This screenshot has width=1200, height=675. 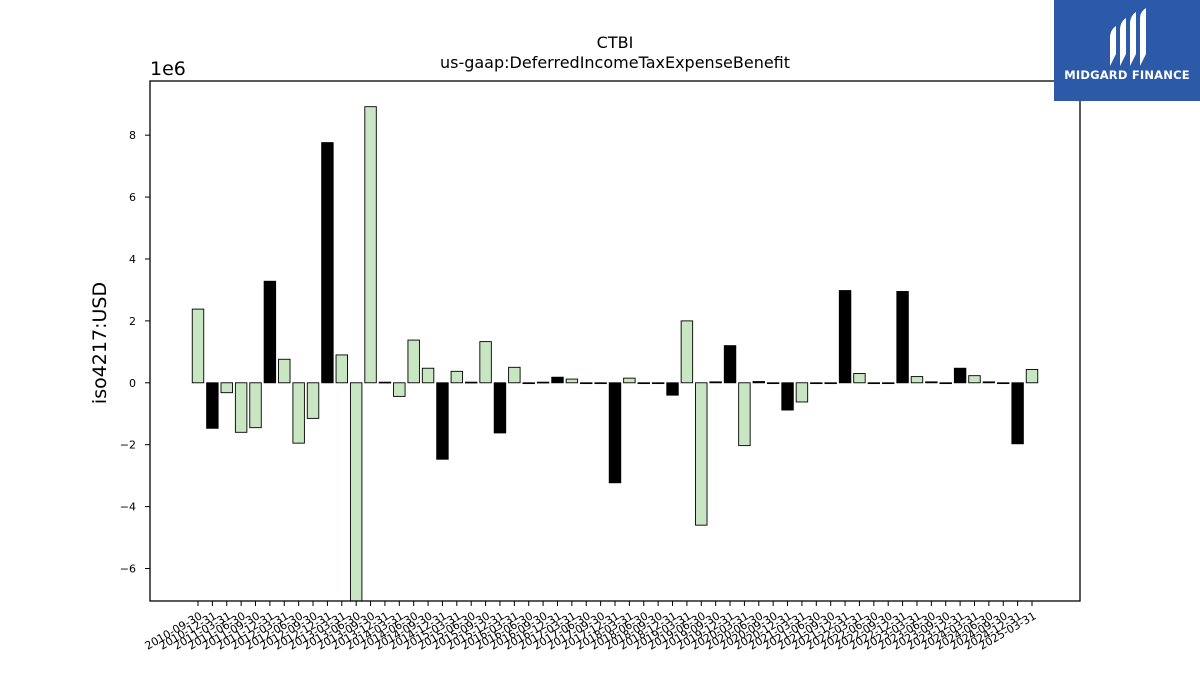 I want to click on y-tick-label: 8, so click(x=132, y=135).